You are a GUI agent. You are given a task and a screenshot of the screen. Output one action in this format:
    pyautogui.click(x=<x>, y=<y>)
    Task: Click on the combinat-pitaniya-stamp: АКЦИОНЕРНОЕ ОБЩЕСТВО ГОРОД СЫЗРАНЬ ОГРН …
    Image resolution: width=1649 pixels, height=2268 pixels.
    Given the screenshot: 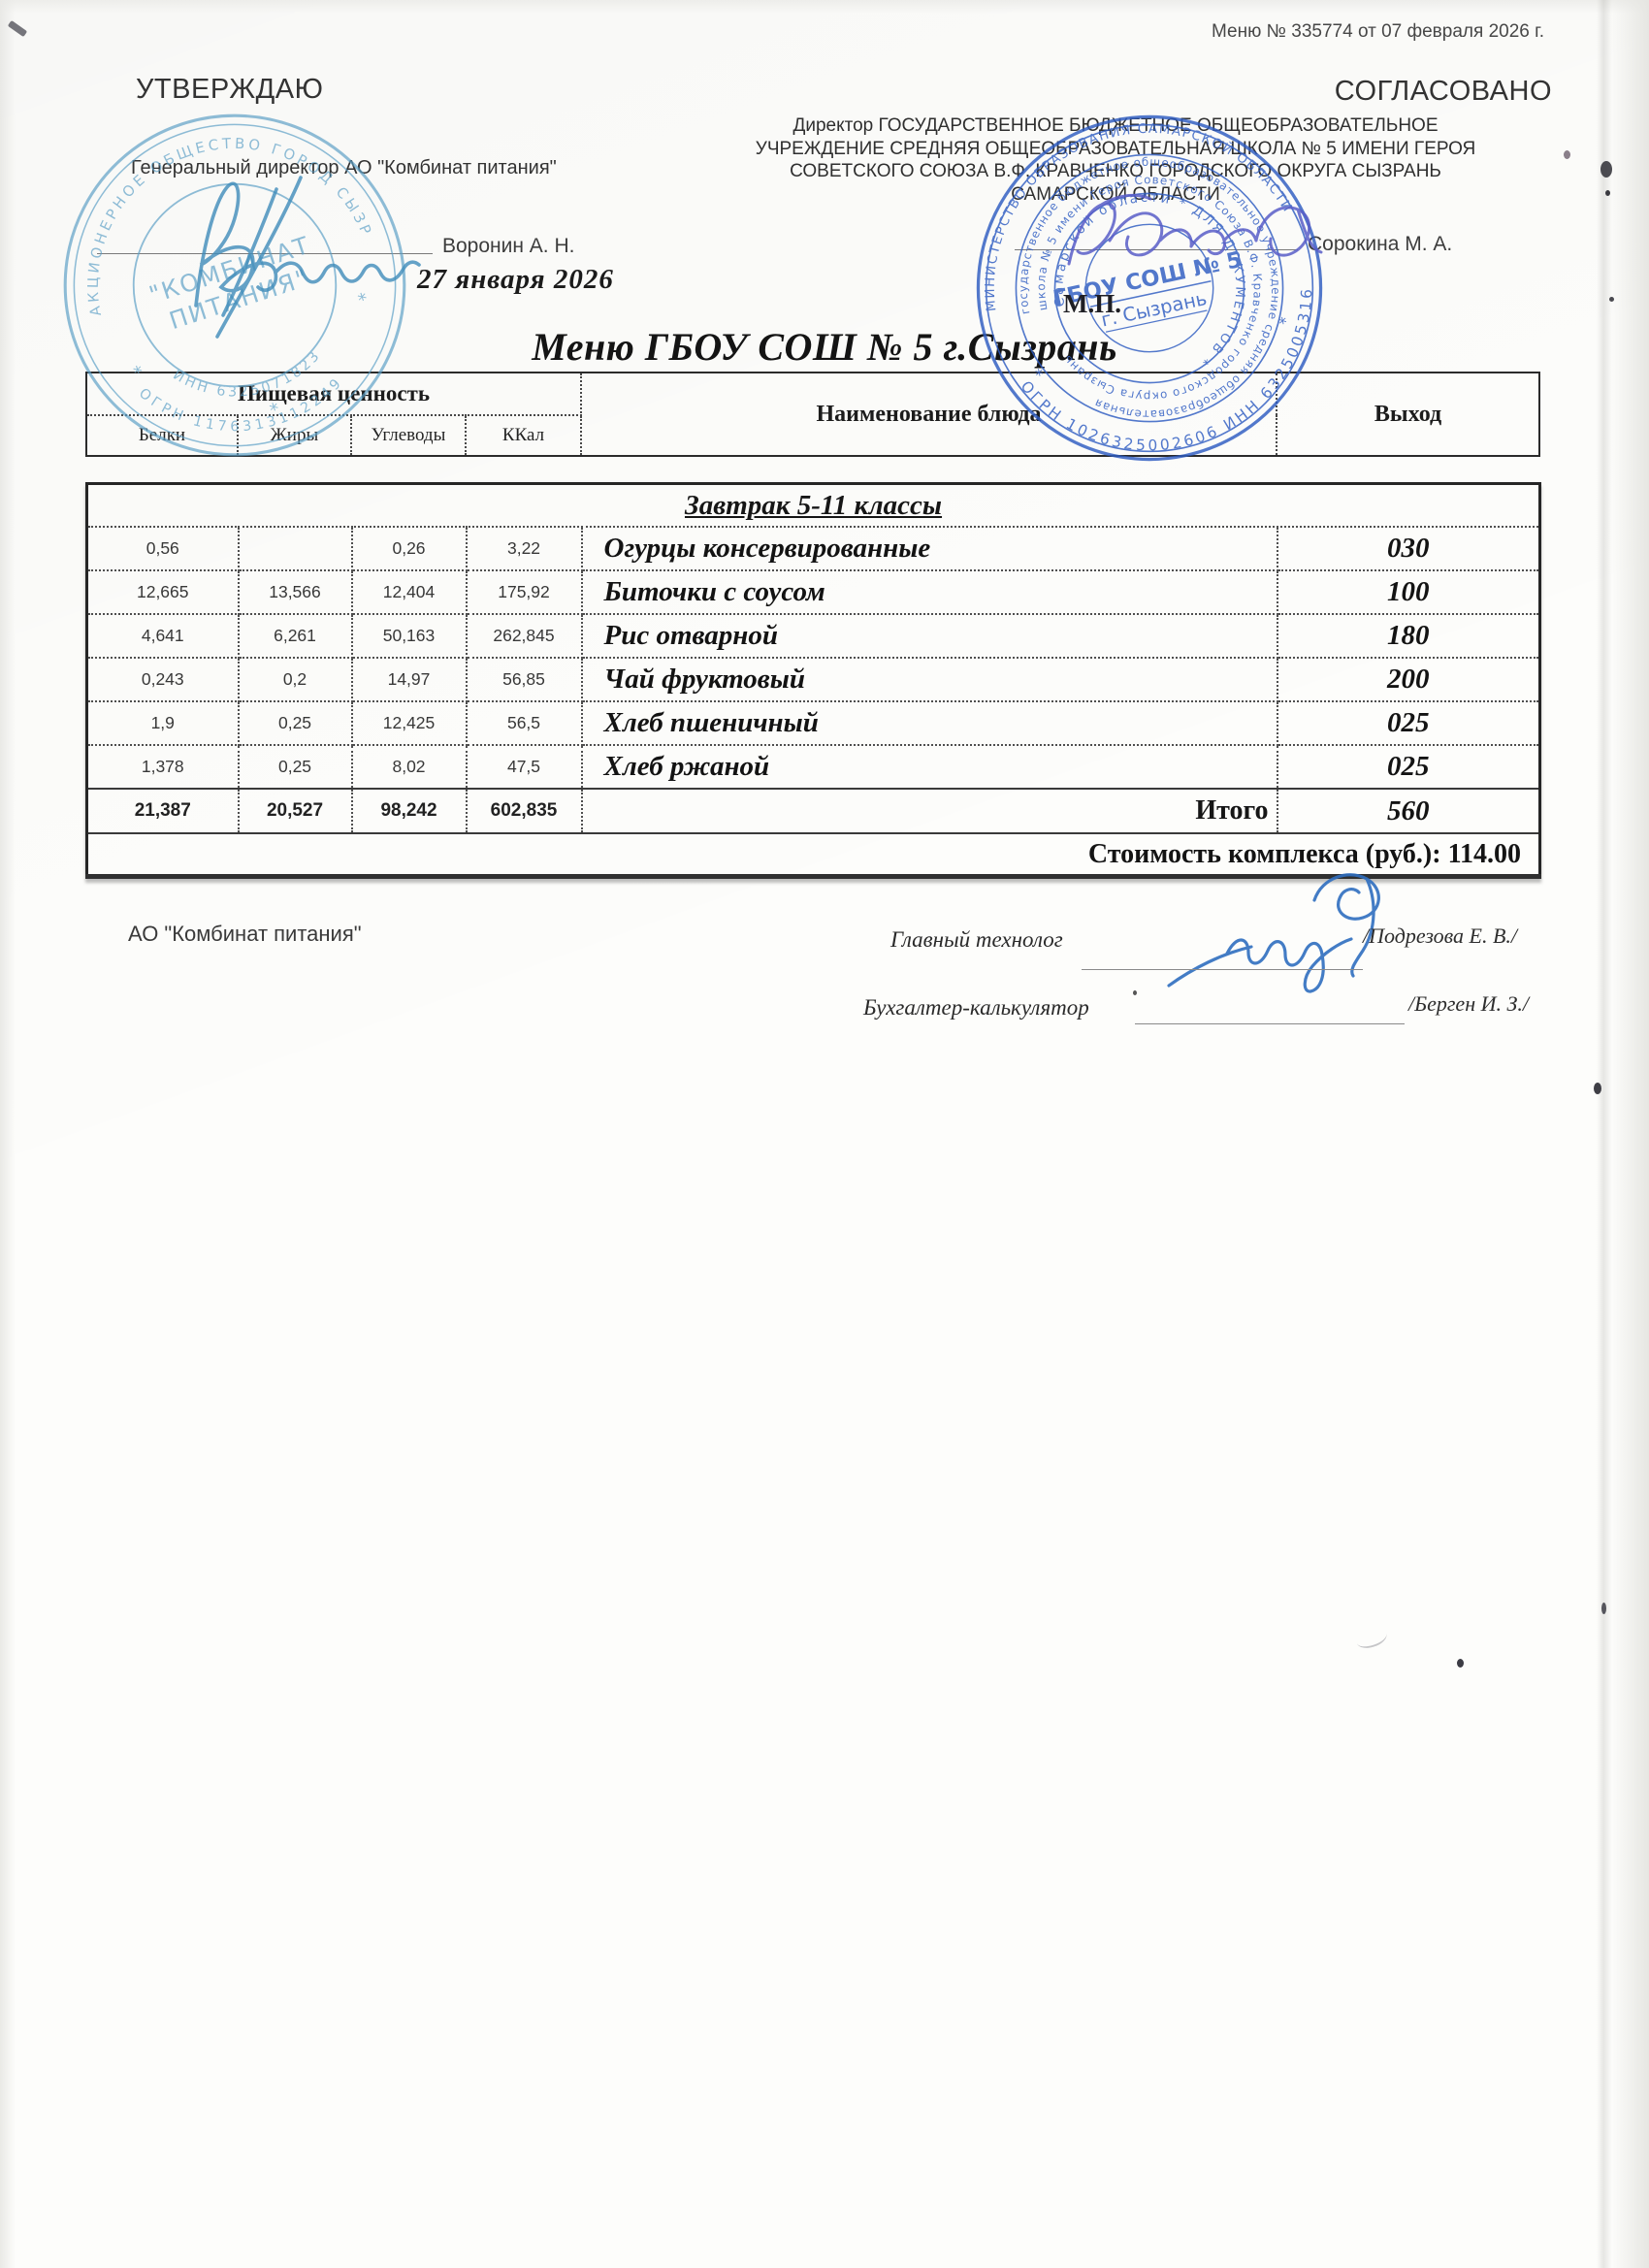 What is the action you would take?
    pyautogui.click(x=231, y=285)
    